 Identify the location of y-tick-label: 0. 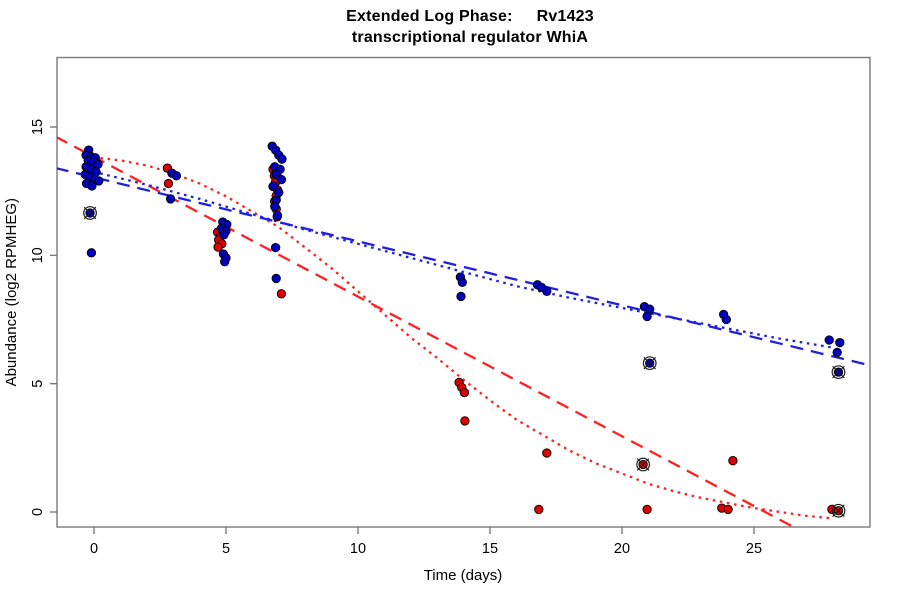
(38, 512).